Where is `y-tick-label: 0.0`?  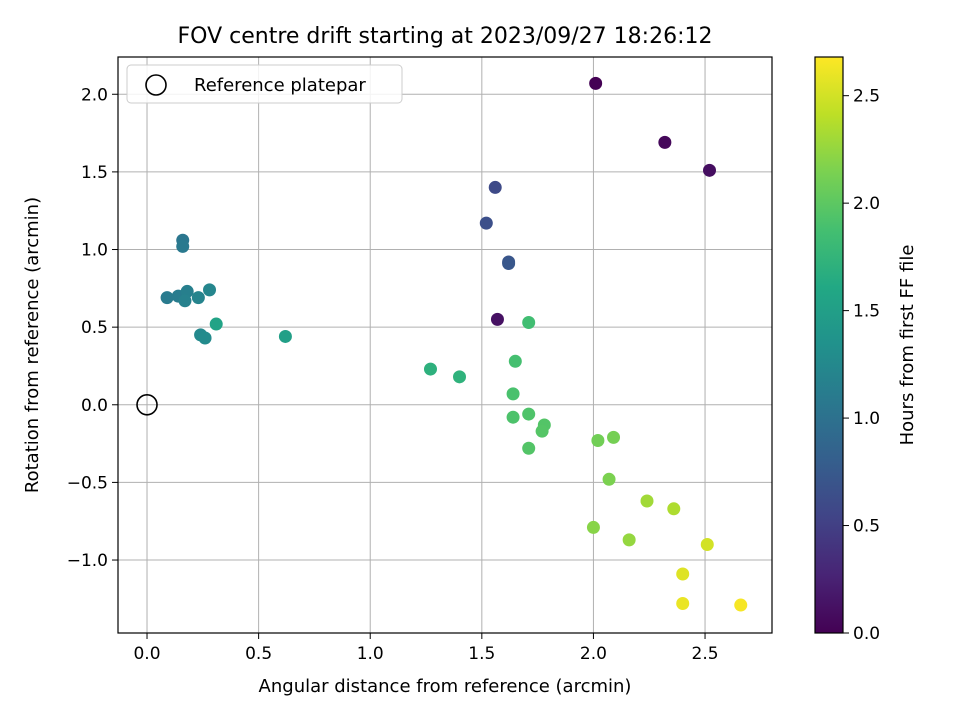
y-tick-label: 0.0 is located at coordinates (94, 406).